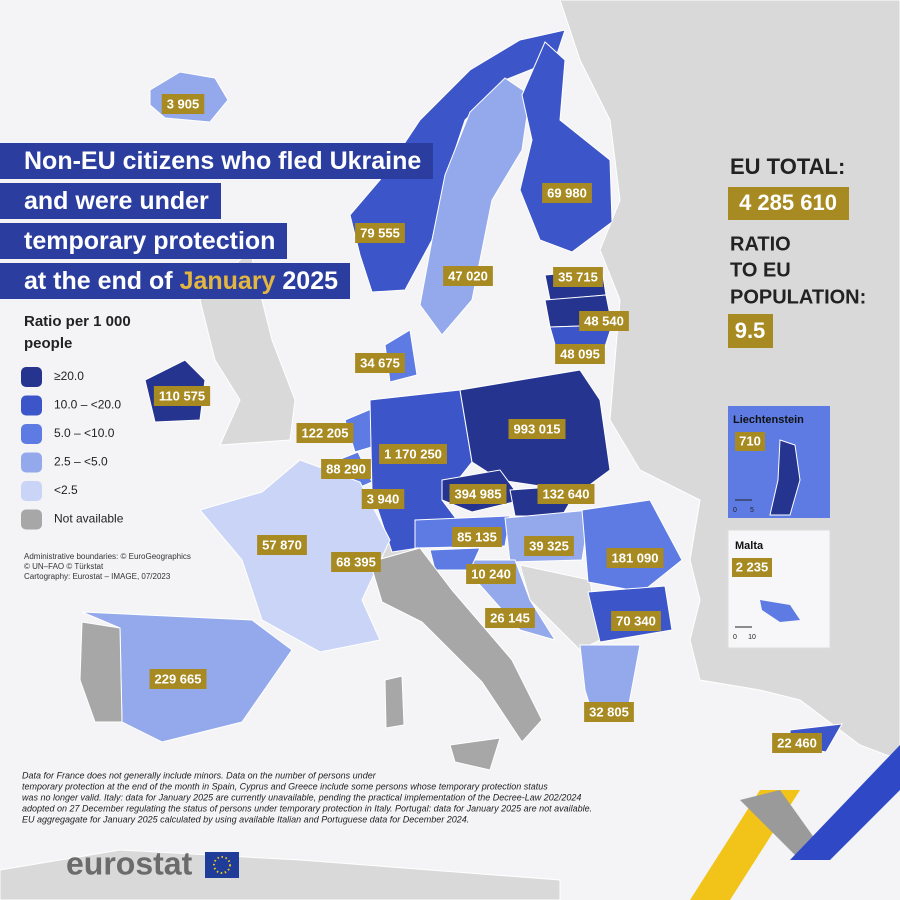 Image resolution: width=900 pixels, height=900 pixels. I want to click on title-text: at the end of, so click(98, 281).